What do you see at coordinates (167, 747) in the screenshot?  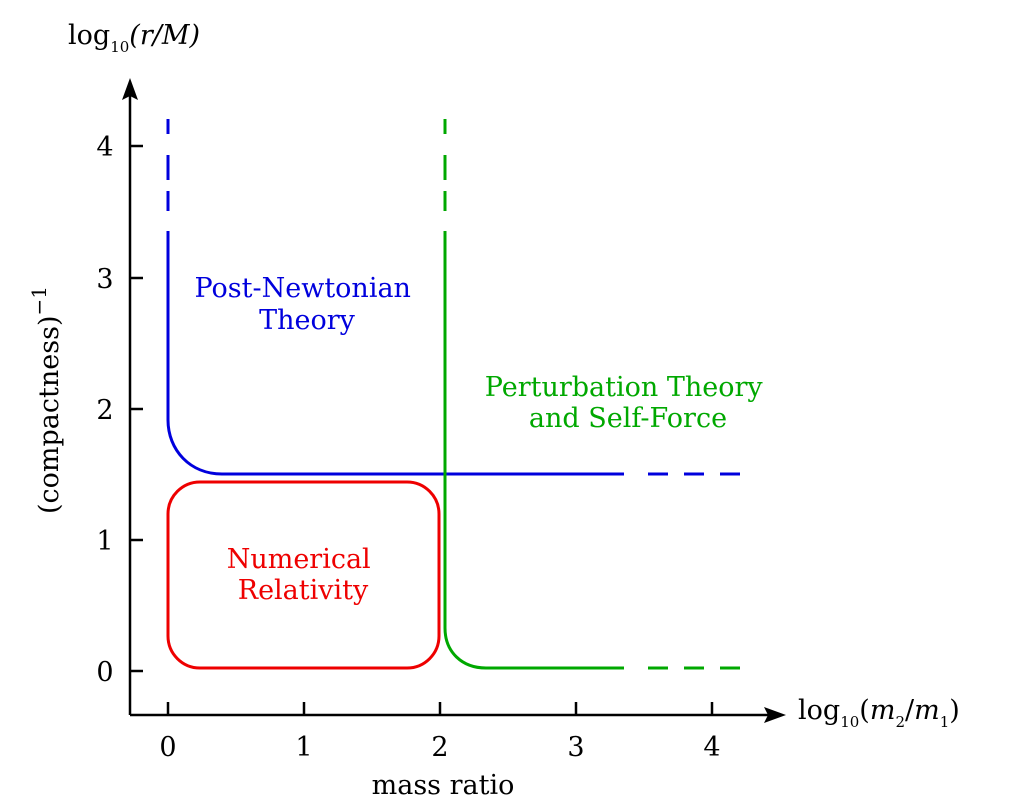 I see `x-tick-label-0: 0` at bounding box center [167, 747].